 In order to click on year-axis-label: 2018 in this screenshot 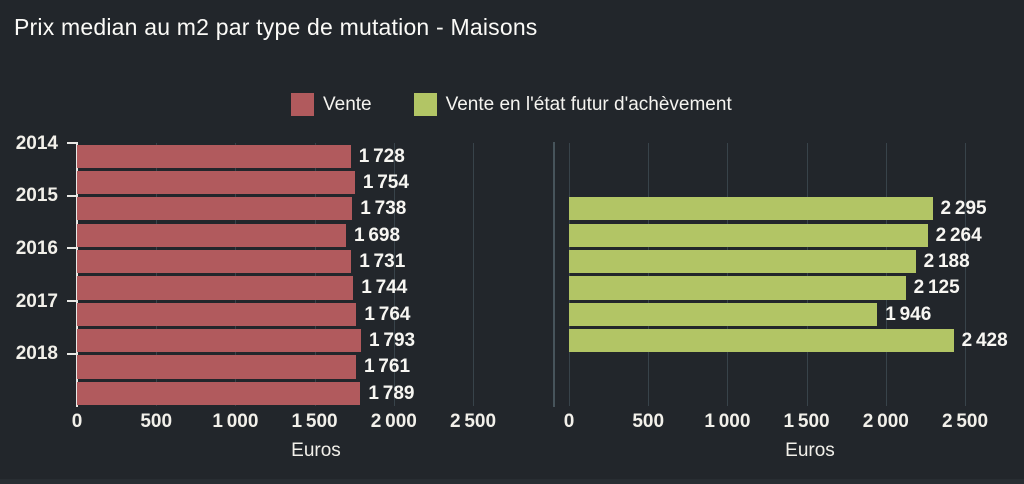, I will do `click(36, 354)`.